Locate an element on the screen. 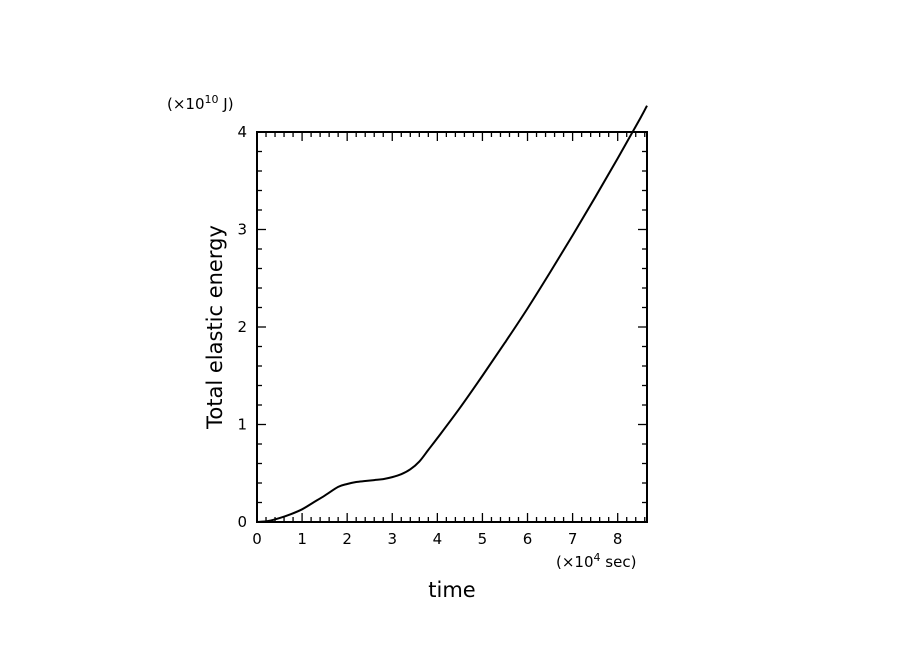  y-tick-label: 3 is located at coordinates (242, 230).